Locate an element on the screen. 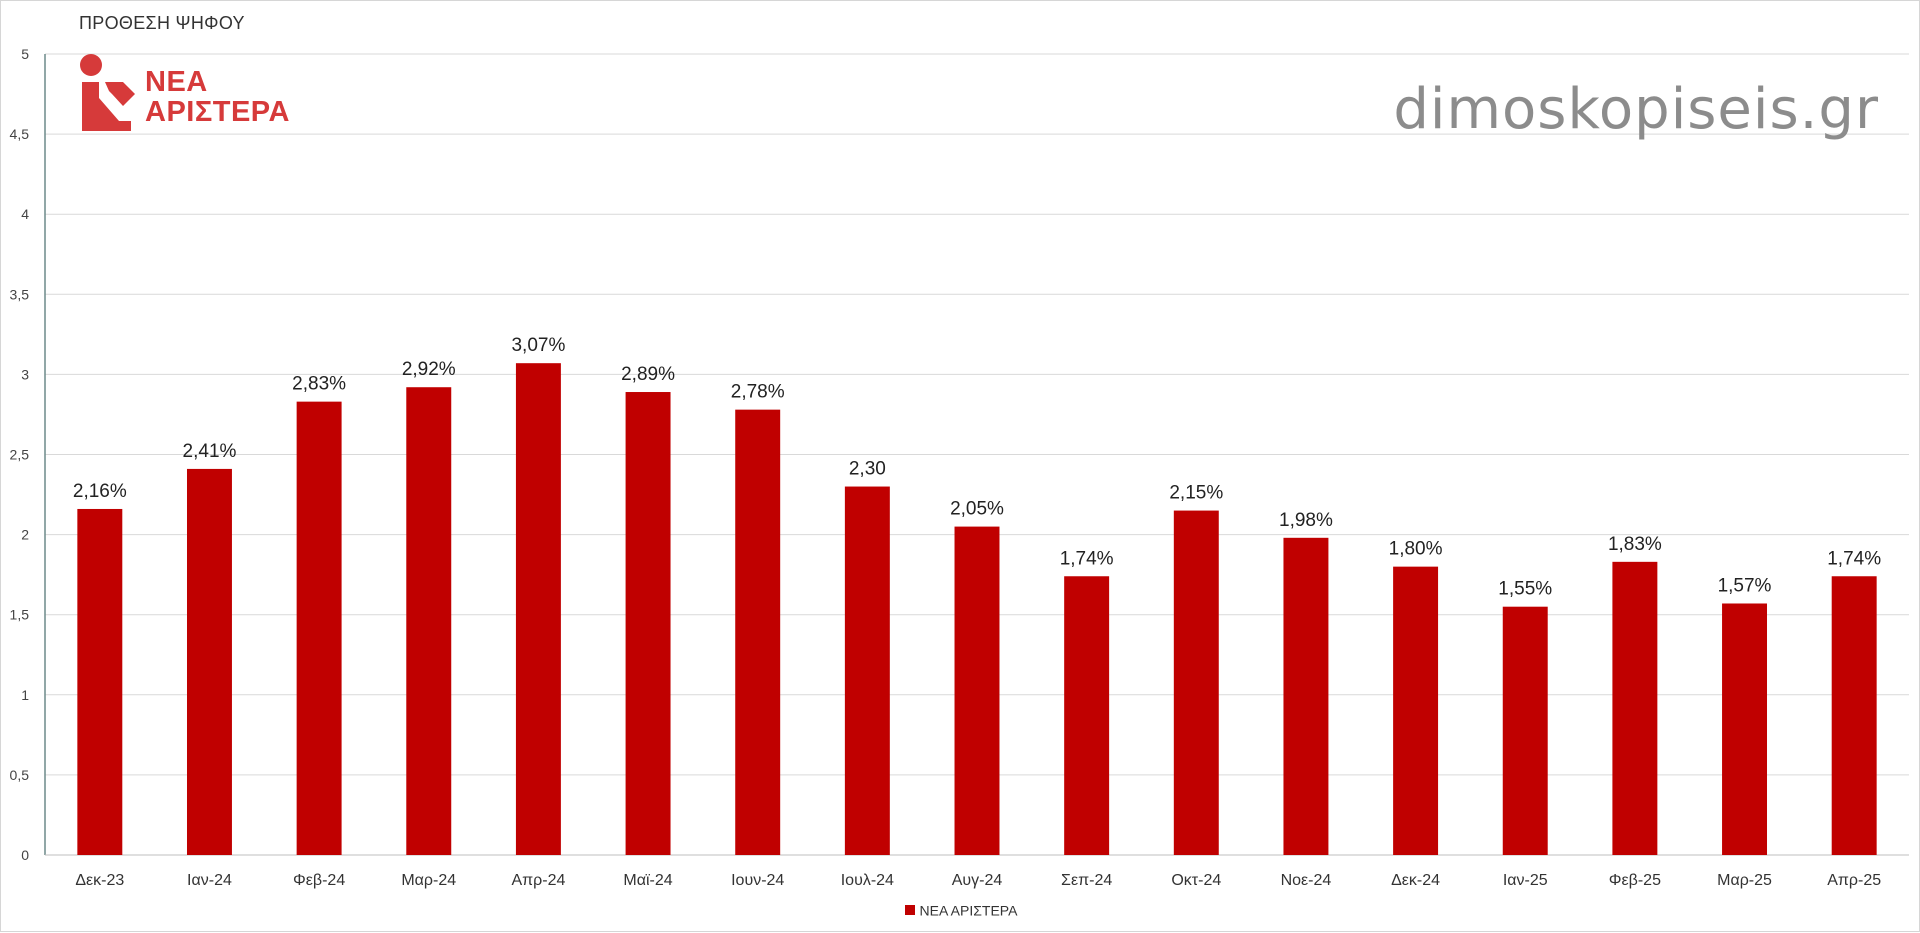  x-tick-label: Δεκ-23 is located at coordinates (99, 880).